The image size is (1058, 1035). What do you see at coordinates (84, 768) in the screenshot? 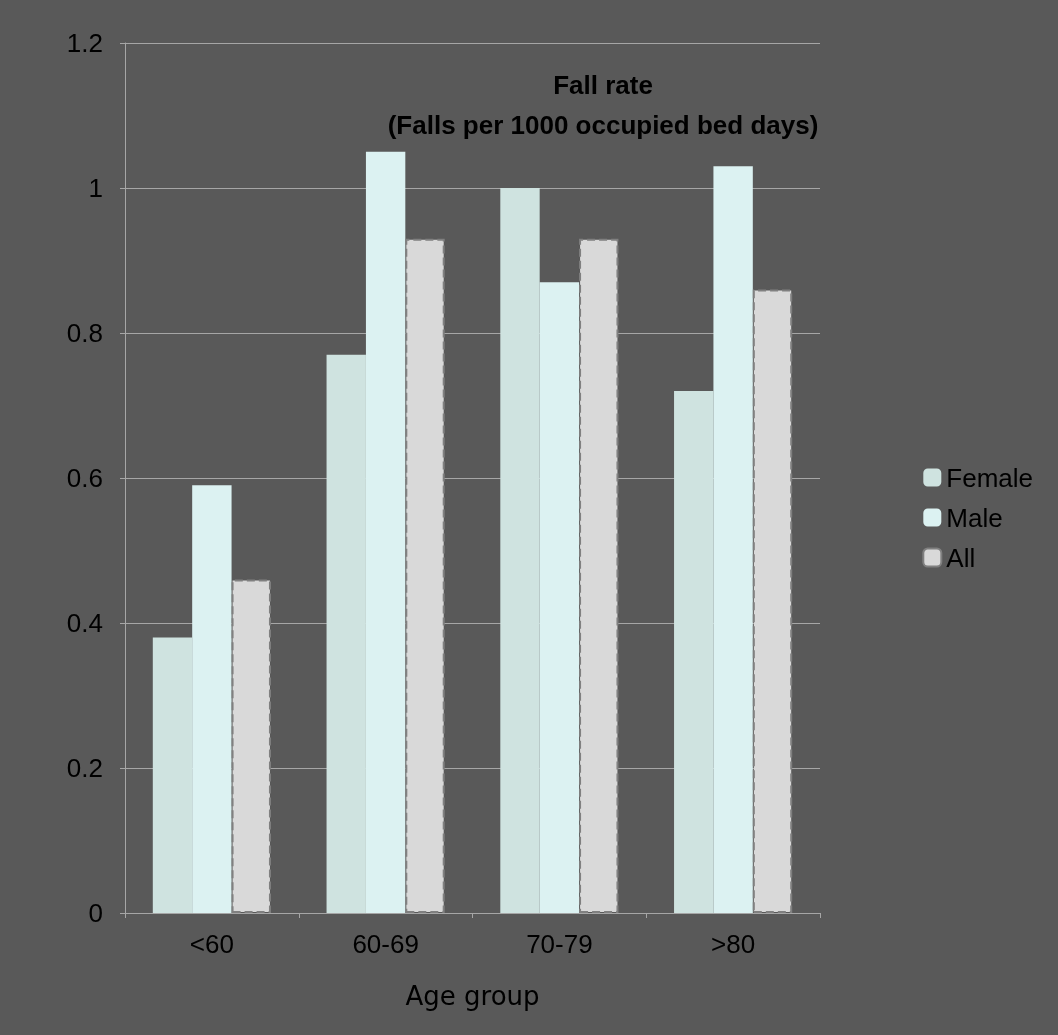
I see `y-tick-label: 0.2` at bounding box center [84, 768].